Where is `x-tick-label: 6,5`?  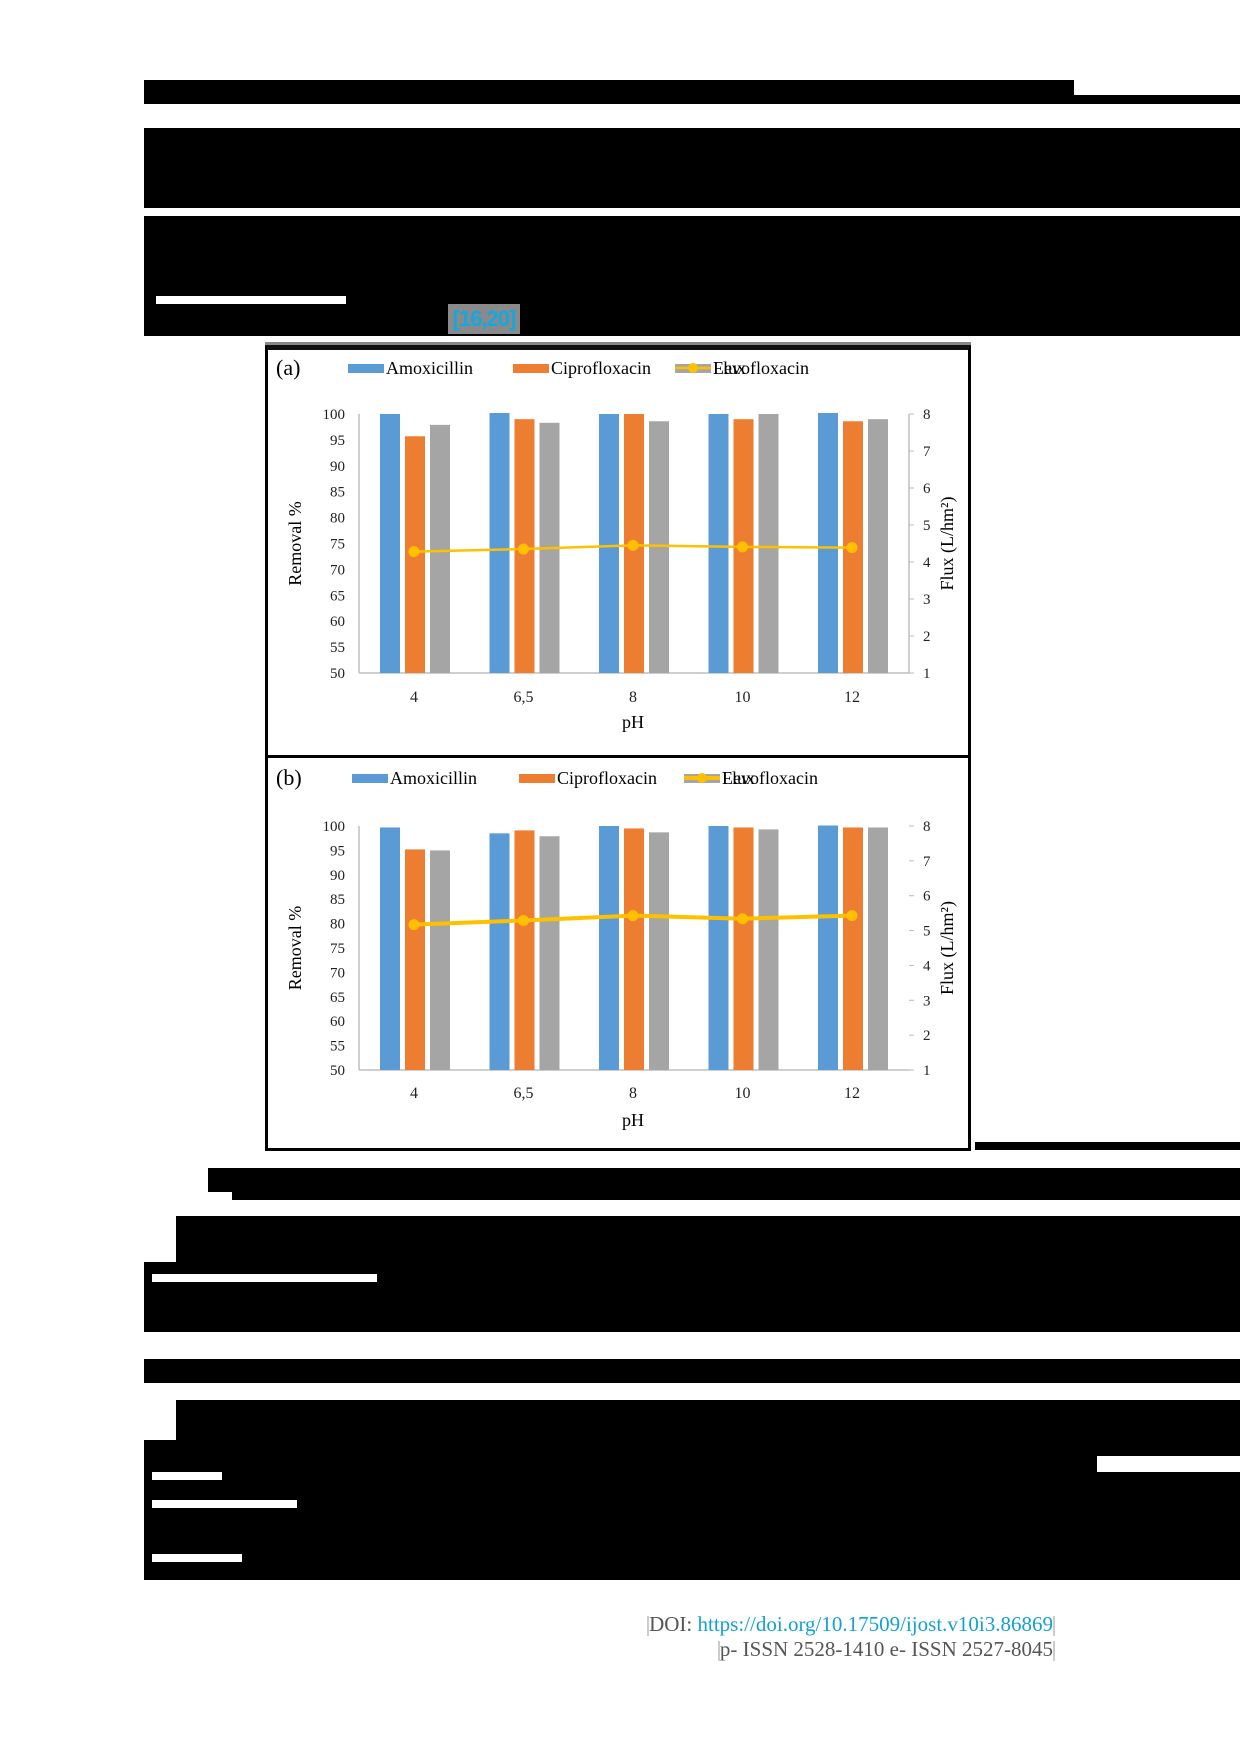 x-tick-label: 6,5 is located at coordinates (524, 697).